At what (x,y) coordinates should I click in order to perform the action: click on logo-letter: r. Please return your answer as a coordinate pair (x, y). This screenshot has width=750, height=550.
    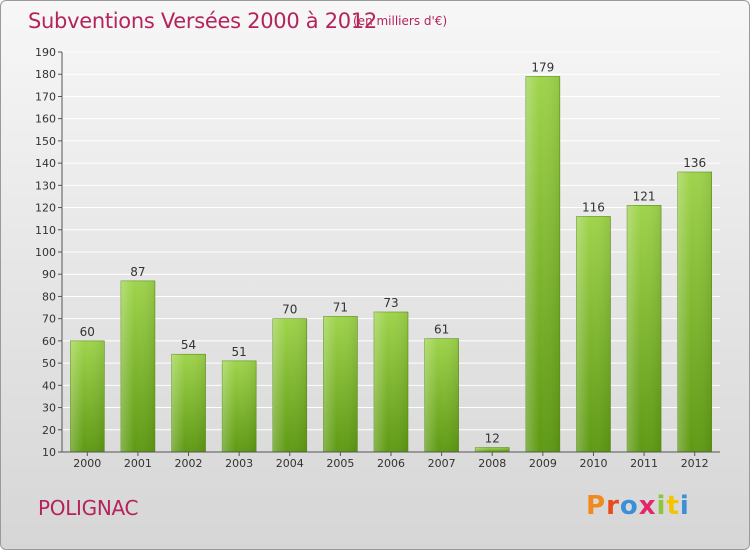
    Looking at the image, I should click on (613, 506).